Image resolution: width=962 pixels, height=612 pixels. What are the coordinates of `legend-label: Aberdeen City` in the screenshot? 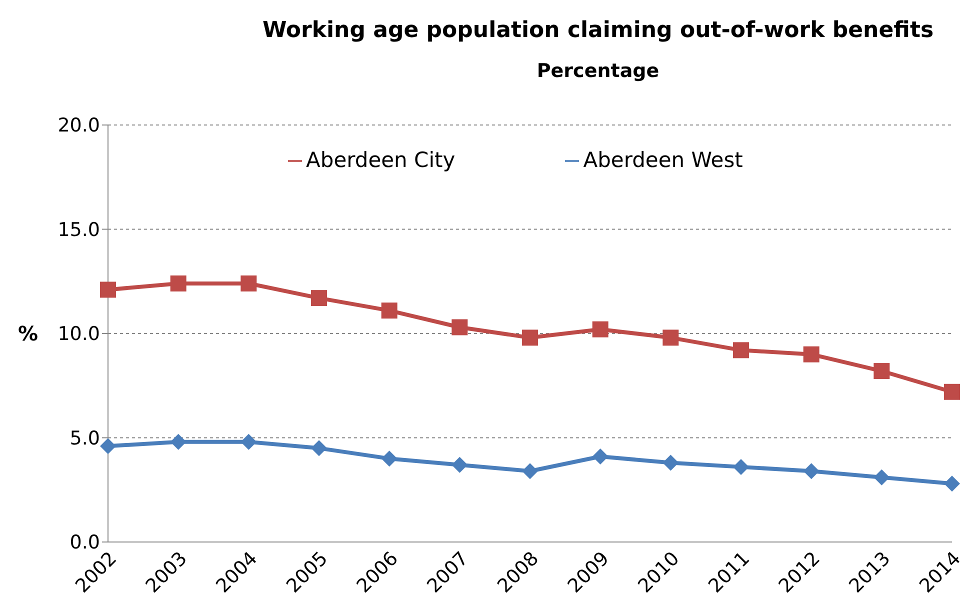 It's located at (381, 160).